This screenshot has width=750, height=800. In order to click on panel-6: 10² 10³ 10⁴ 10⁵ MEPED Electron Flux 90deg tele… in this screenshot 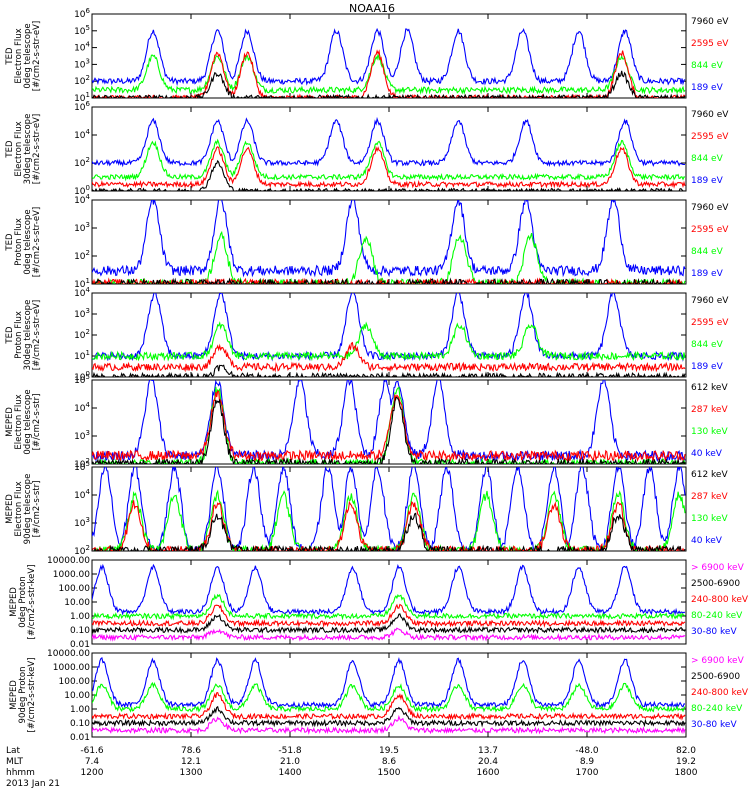, I will do `click(366, 508)`.